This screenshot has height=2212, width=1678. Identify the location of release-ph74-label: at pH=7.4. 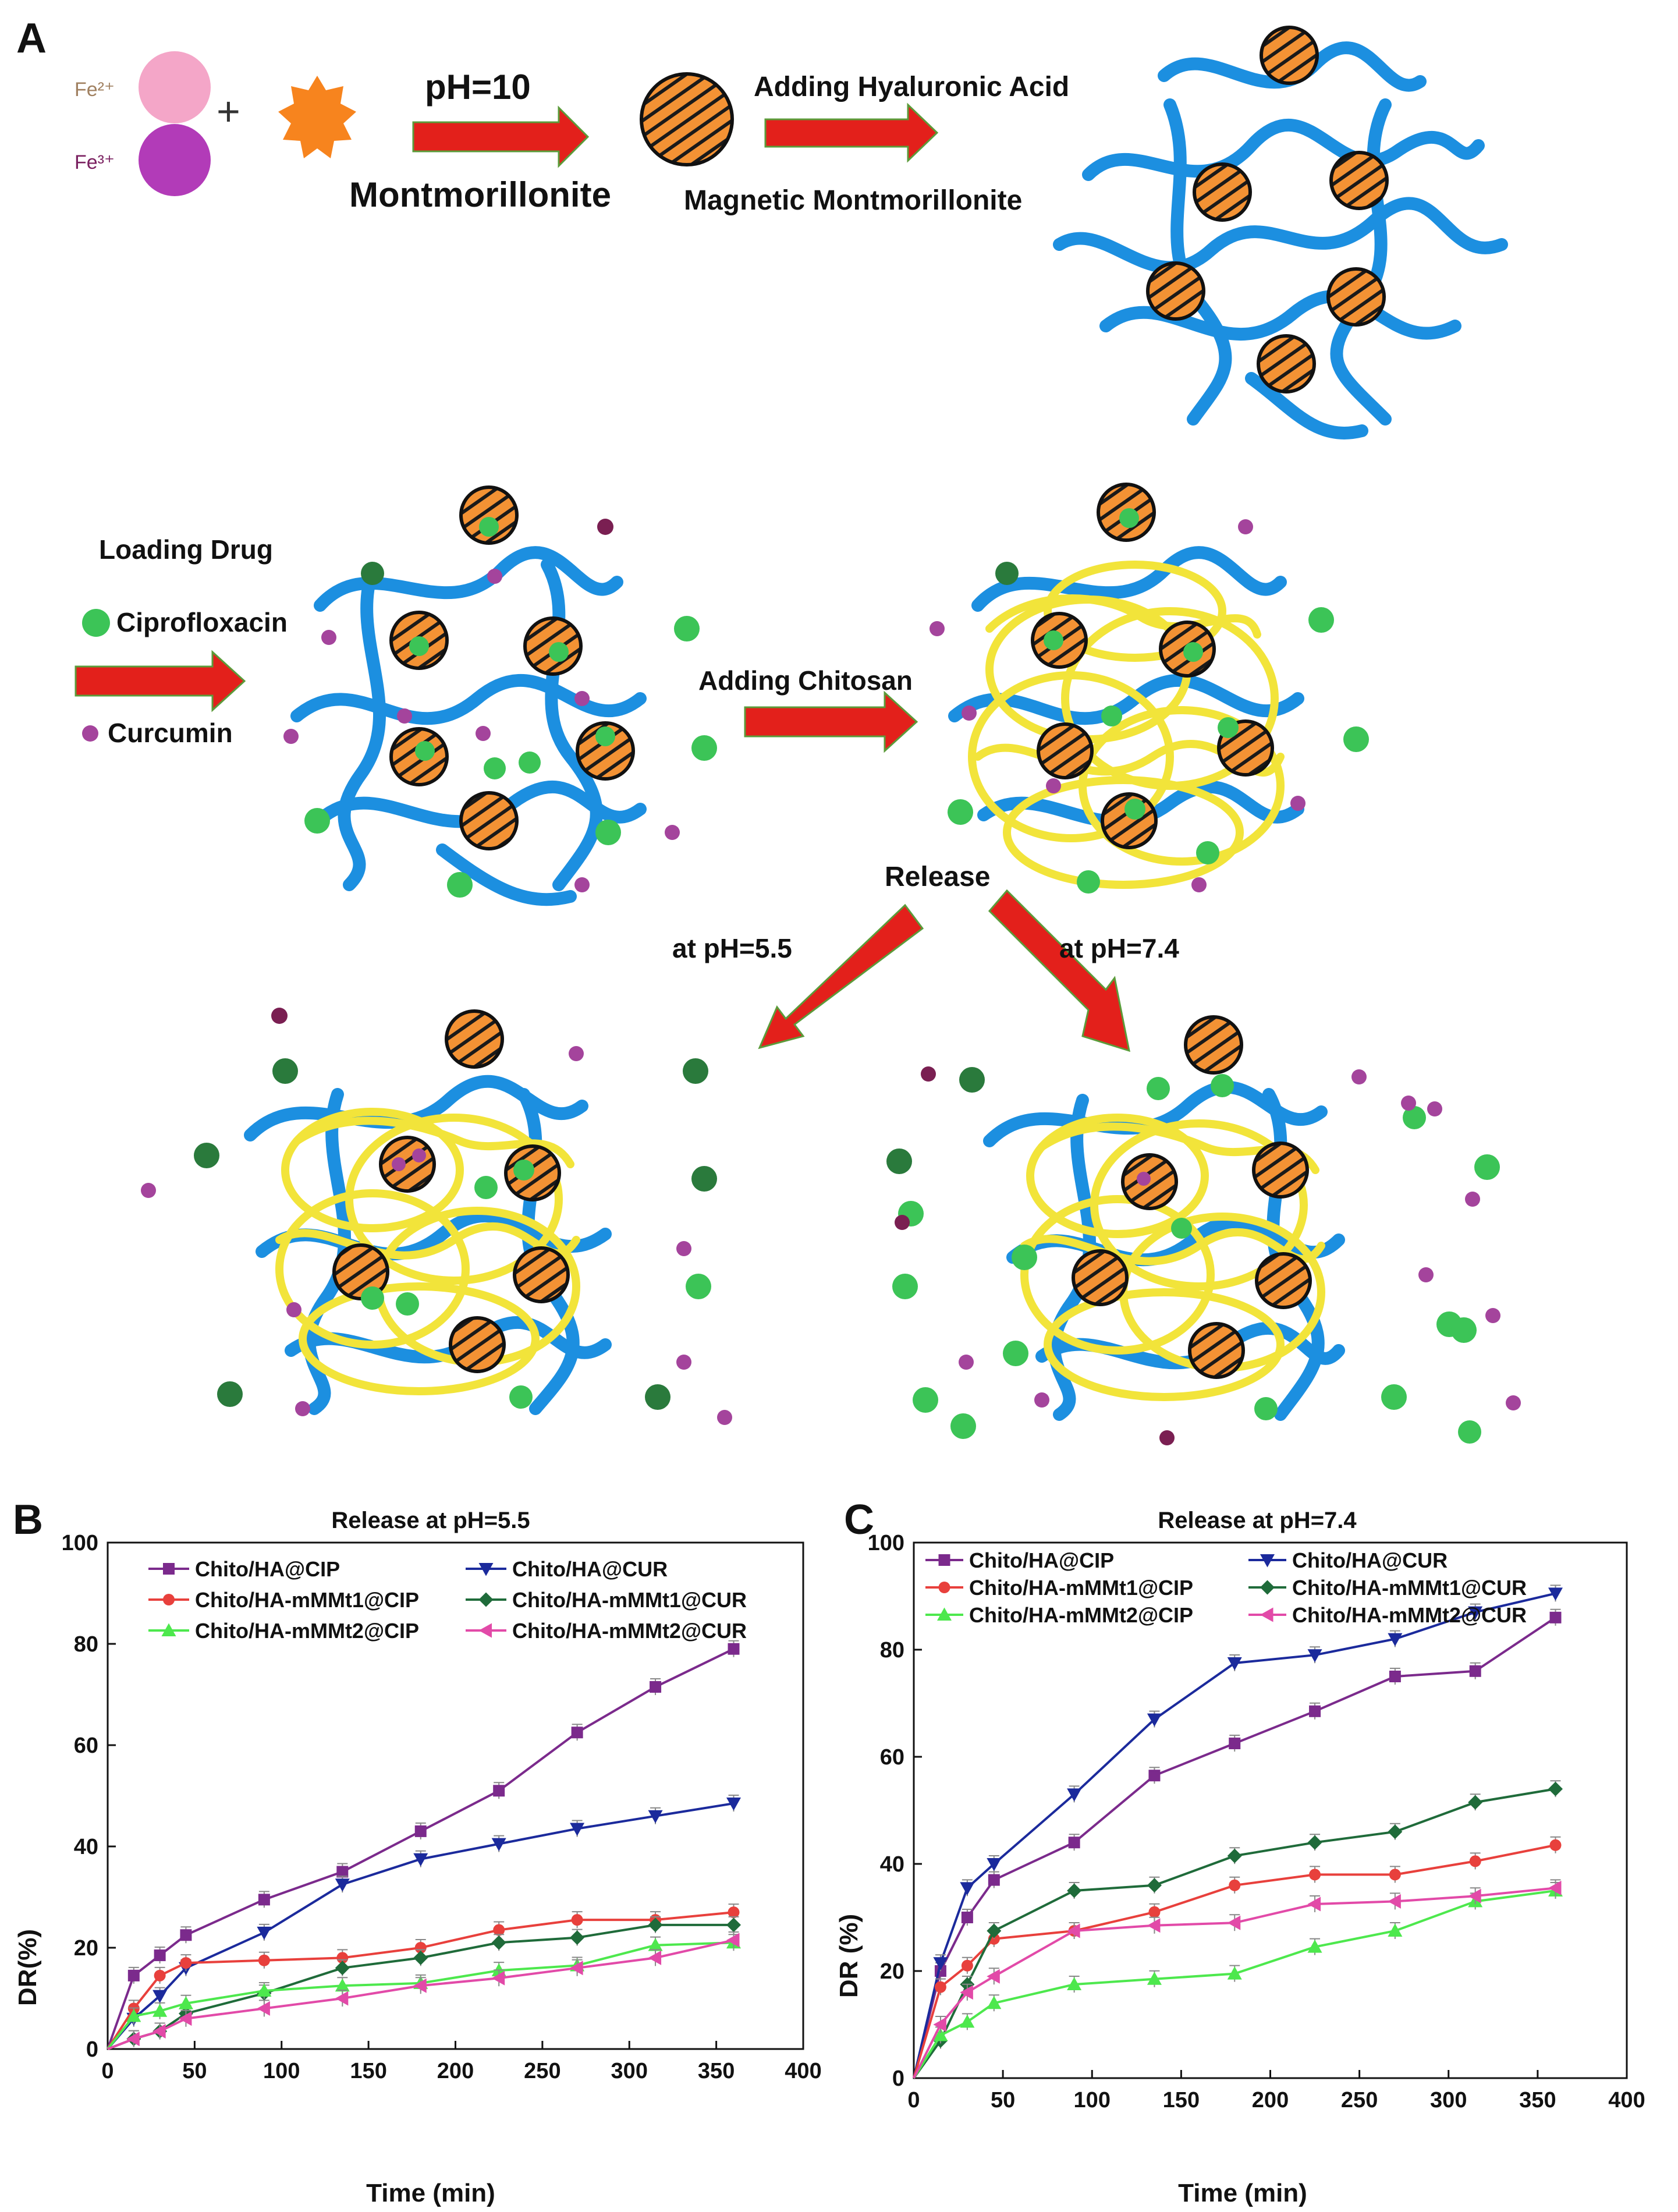
(1119, 948).